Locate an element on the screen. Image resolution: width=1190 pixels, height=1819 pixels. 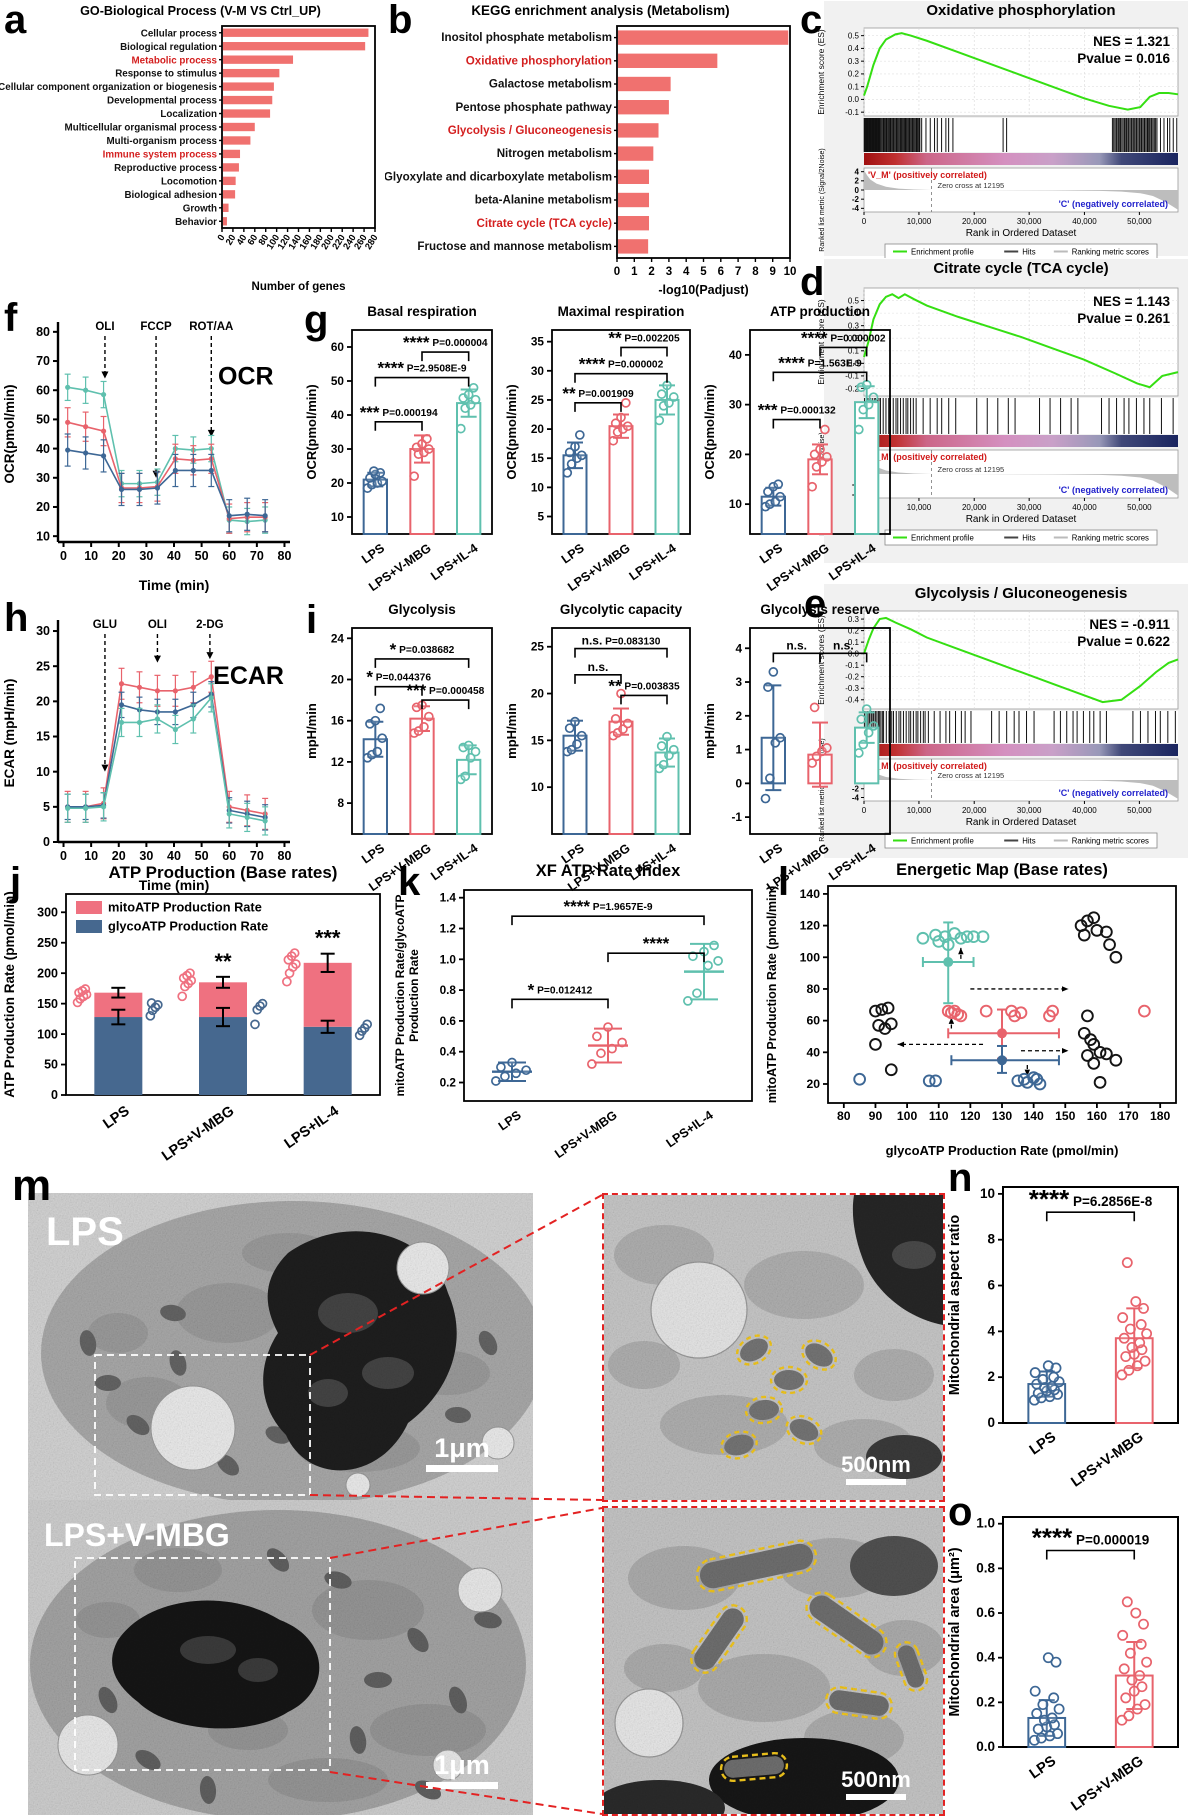
x-tick-label: 50 is located at coordinates (202, 856).